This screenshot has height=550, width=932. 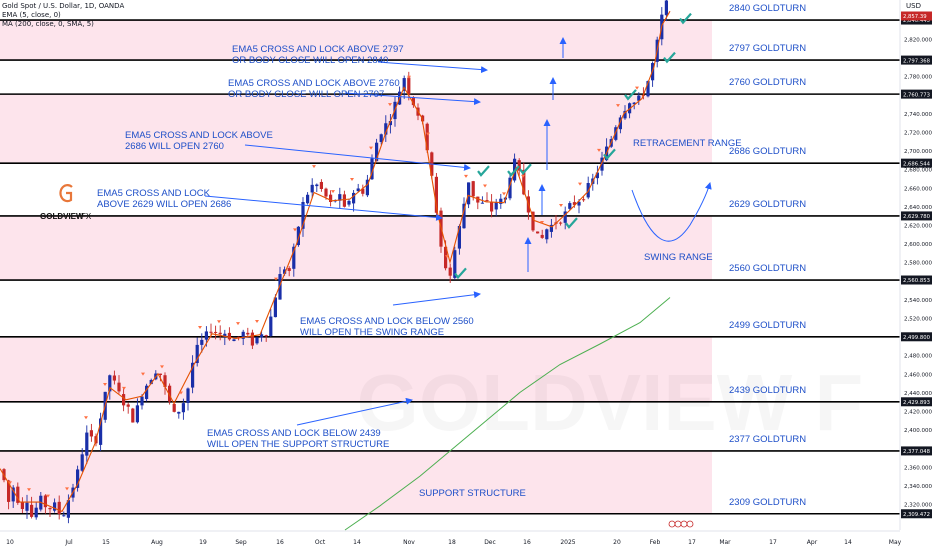 I want to click on ema-indicator-label: EMA (5, close, 0), so click(x=31, y=15).